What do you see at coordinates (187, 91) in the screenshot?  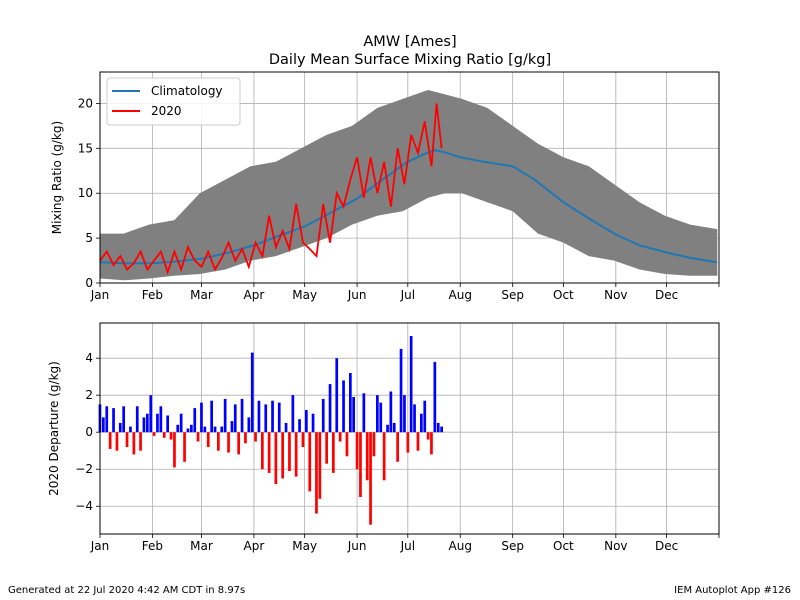 I see `legend-climatology-label: Climatology` at bounding box center [187, 91].